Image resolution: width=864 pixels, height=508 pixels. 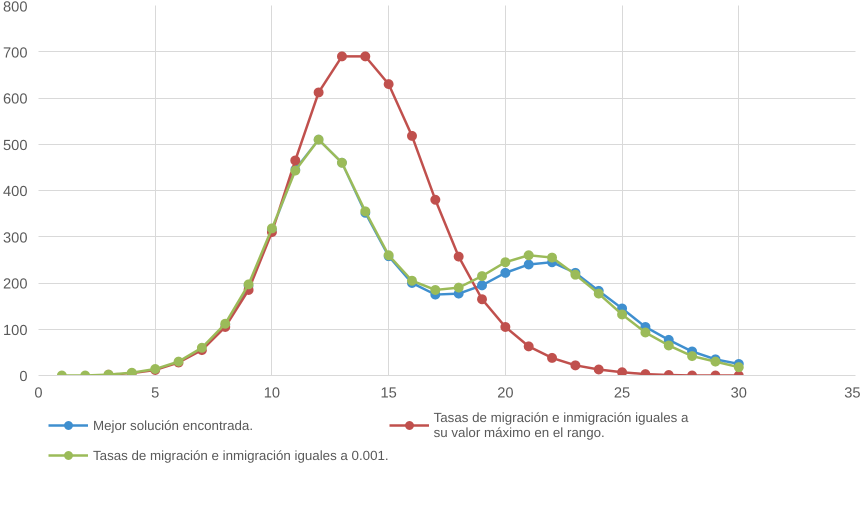 What do you see at coordinates (173, 425) in the screenshot?
I see `legend-label: Mejor solución encontrada.` at bounding box center [173, 425].